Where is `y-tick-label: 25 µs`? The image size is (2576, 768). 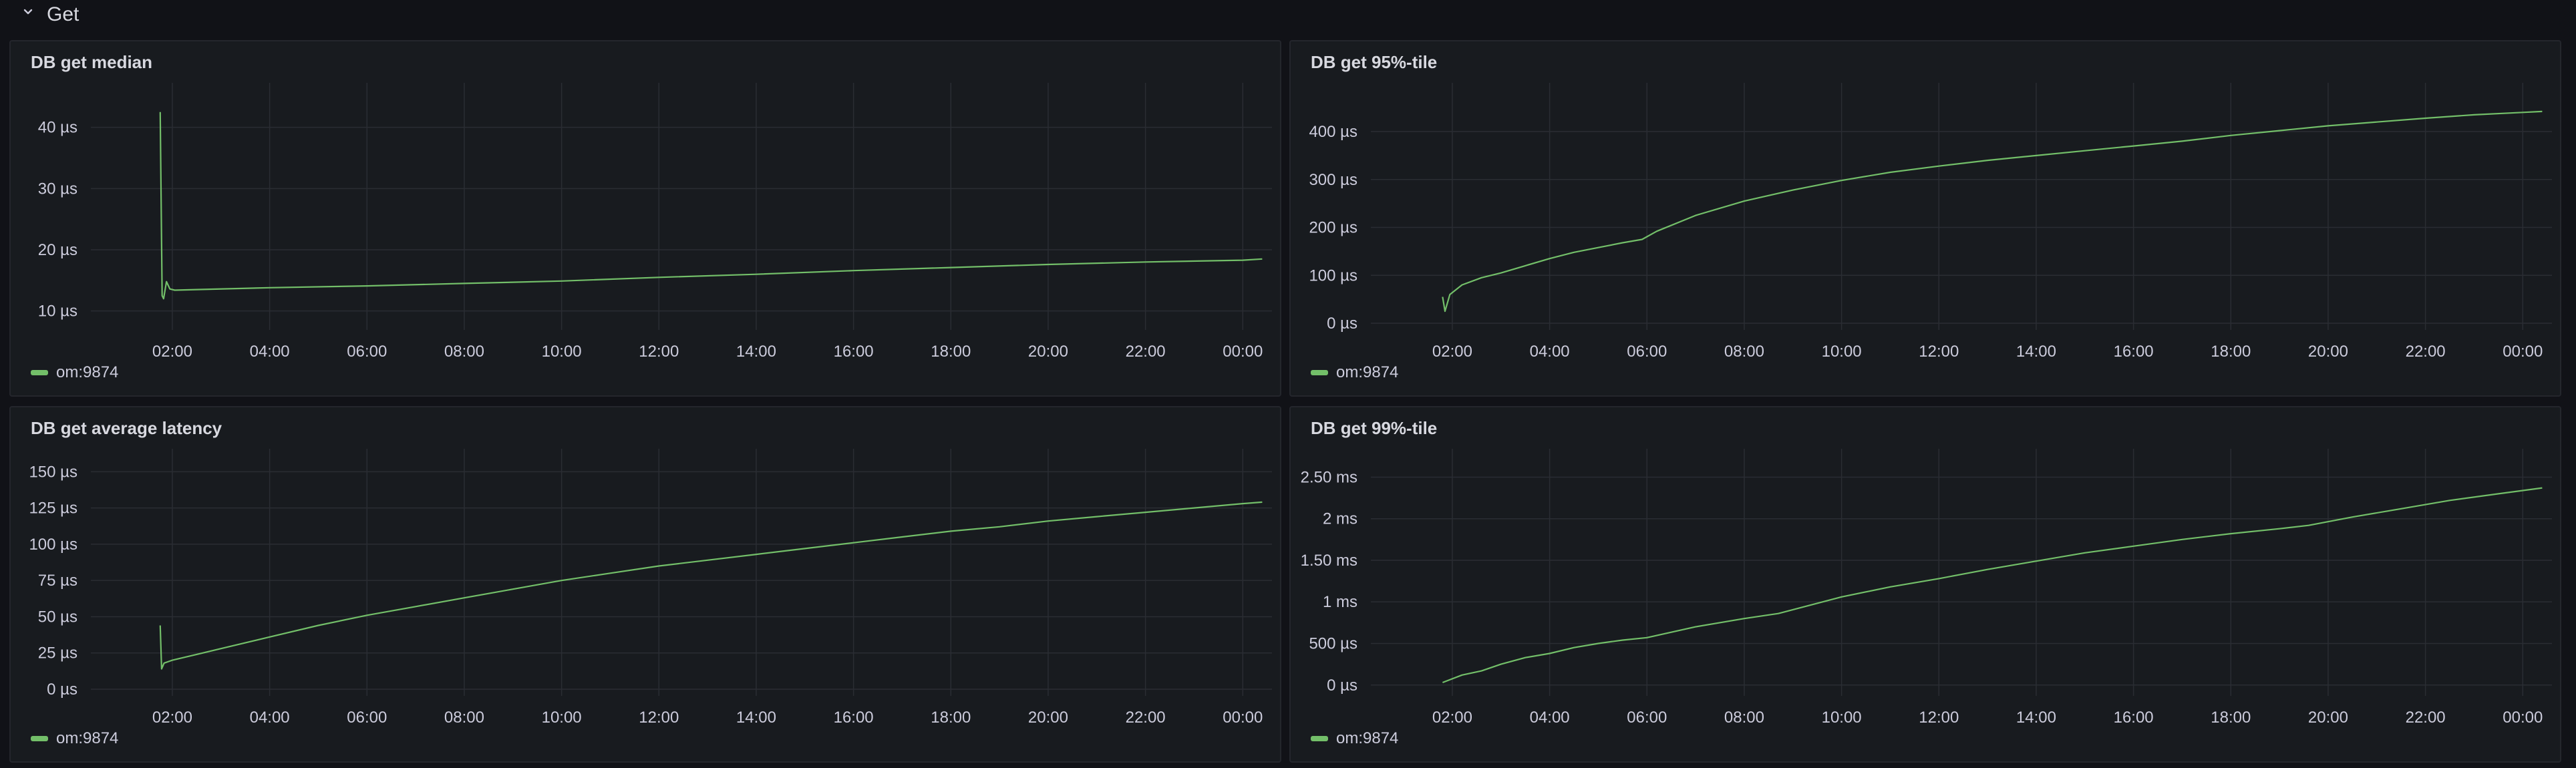
y-tick-label: 25 µs is located at coordinates (57, 653).